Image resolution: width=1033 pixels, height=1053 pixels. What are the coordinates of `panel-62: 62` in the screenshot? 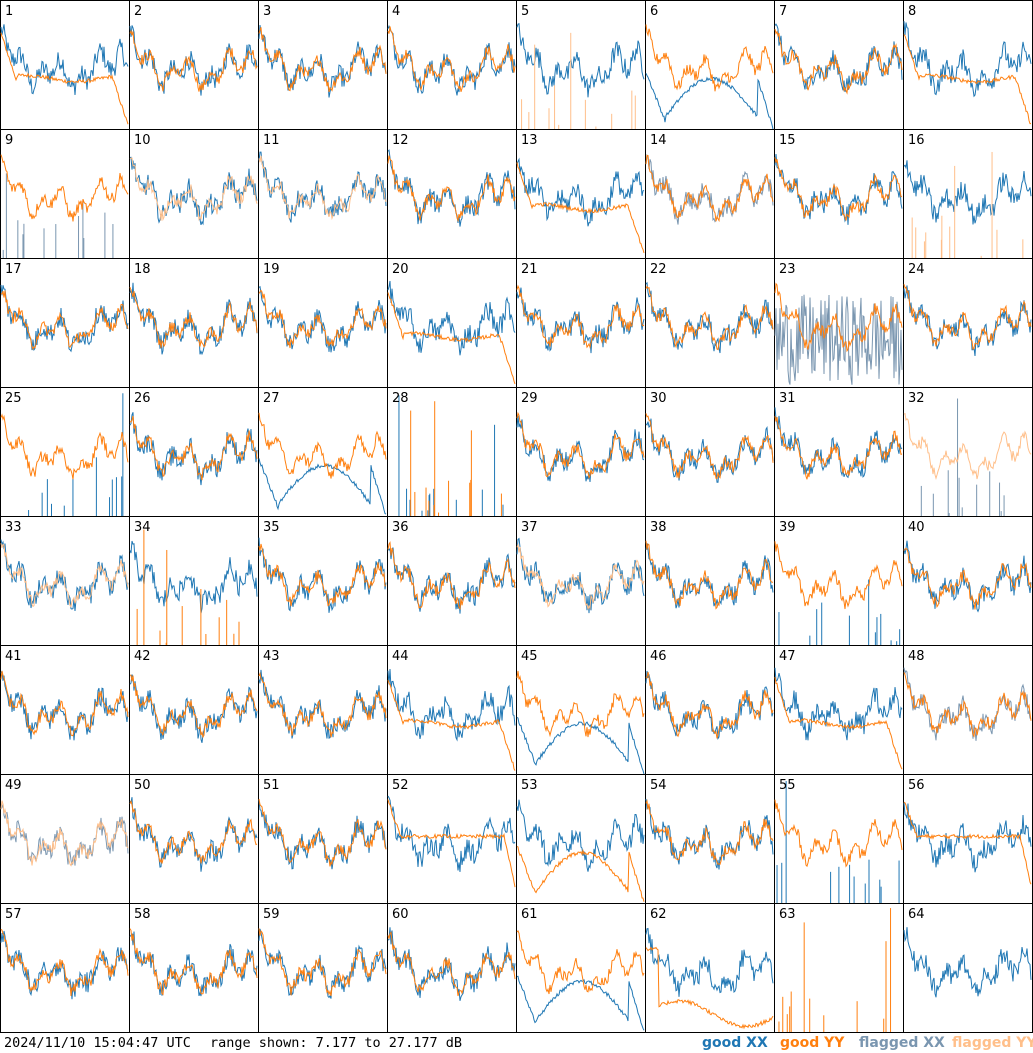 It's located at (710, 968).